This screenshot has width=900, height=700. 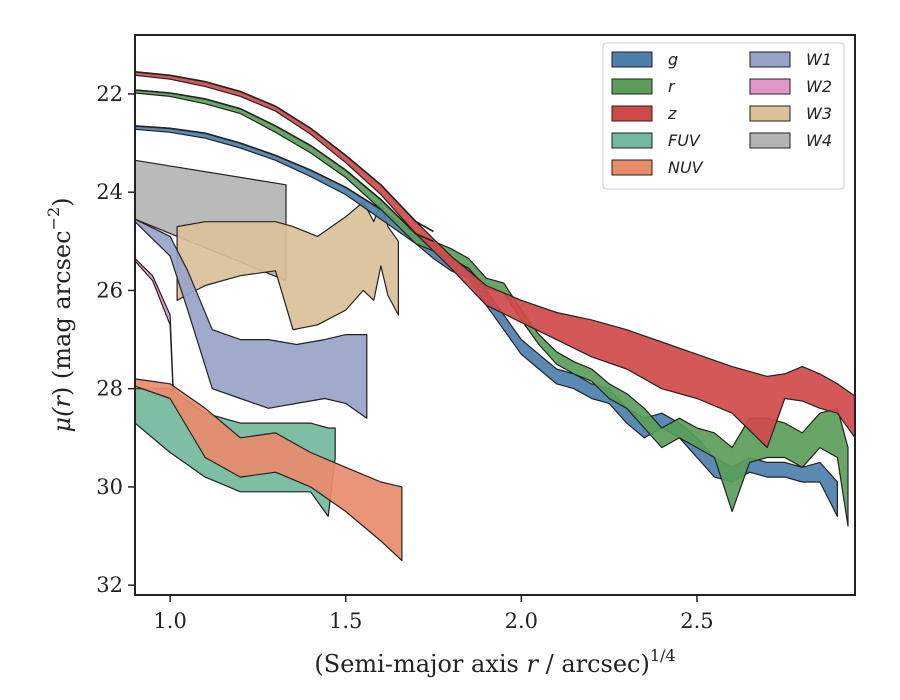 What do you see at coordinates (433, 614) in the screenshot?
I see `x-axis-ticks: 1.0 1.5 2.0 2.5` at bounding box center [433, 614].